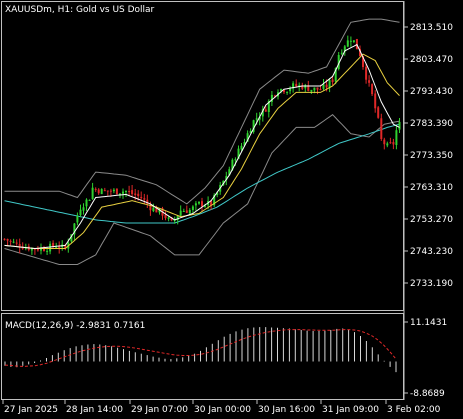 This screenshot has width=463, height=419. Describe the element at coordinates (286, 410) in the screenshot. I see `time-tick-label: 30 Jan 16:00` at that location.